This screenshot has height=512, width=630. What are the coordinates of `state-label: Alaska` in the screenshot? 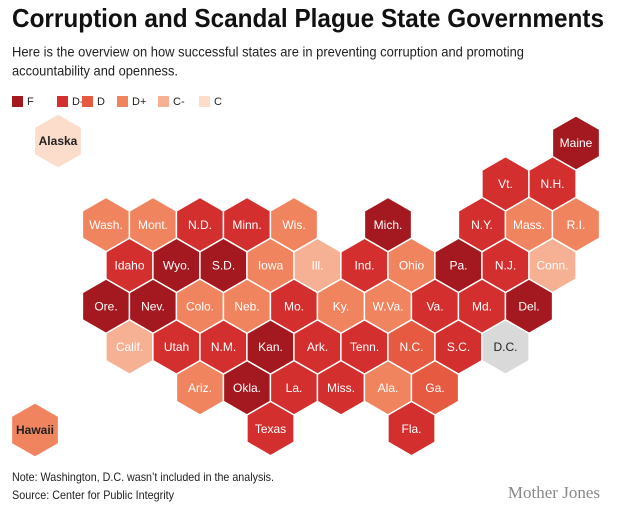 It's located at (58, 141).